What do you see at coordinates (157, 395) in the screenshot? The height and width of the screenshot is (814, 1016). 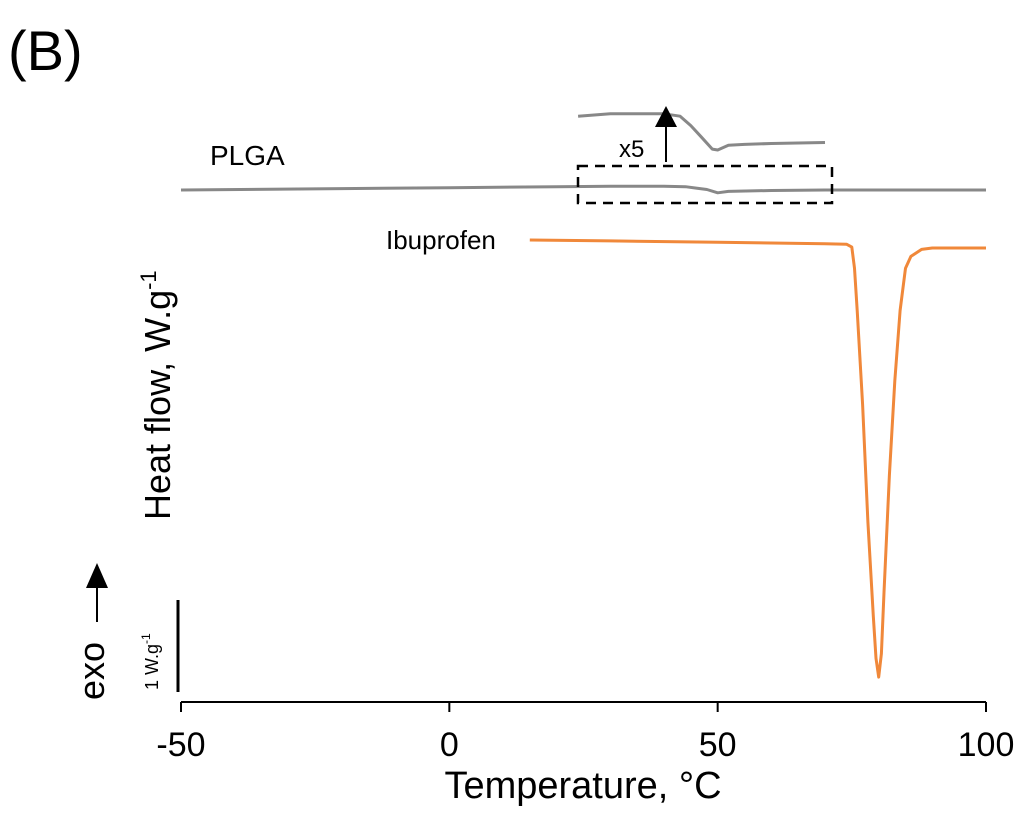 I see `y-axis-label: Heat flow, W.g-1` at bounding box center [157, 395].